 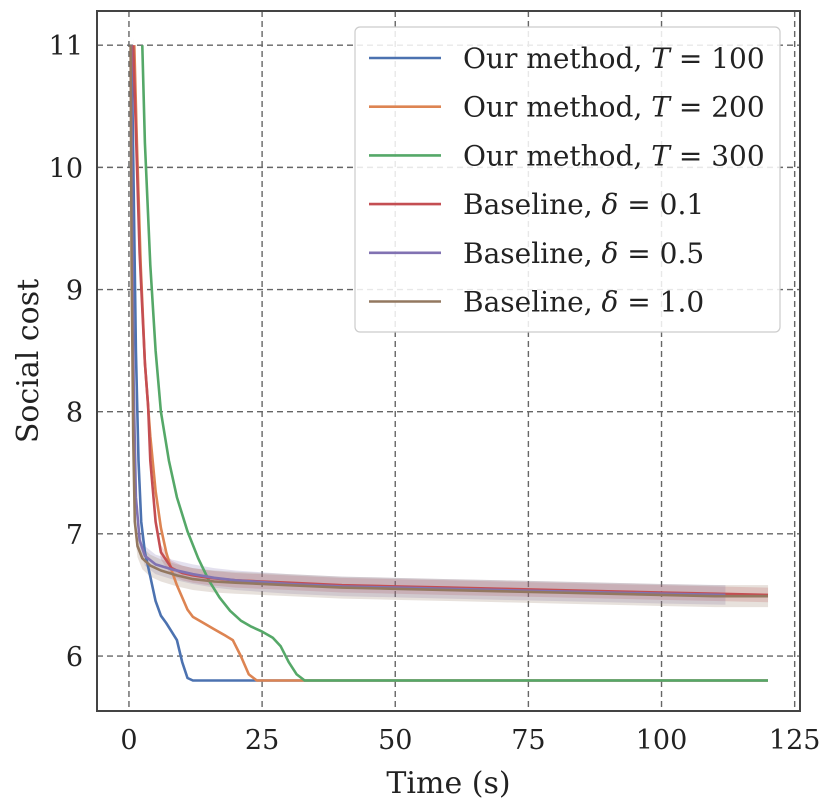 What do you see at coordinates (66, 46) in the screenshot?
I see `y-tick-label: 11` at bounding box center [66, 46].